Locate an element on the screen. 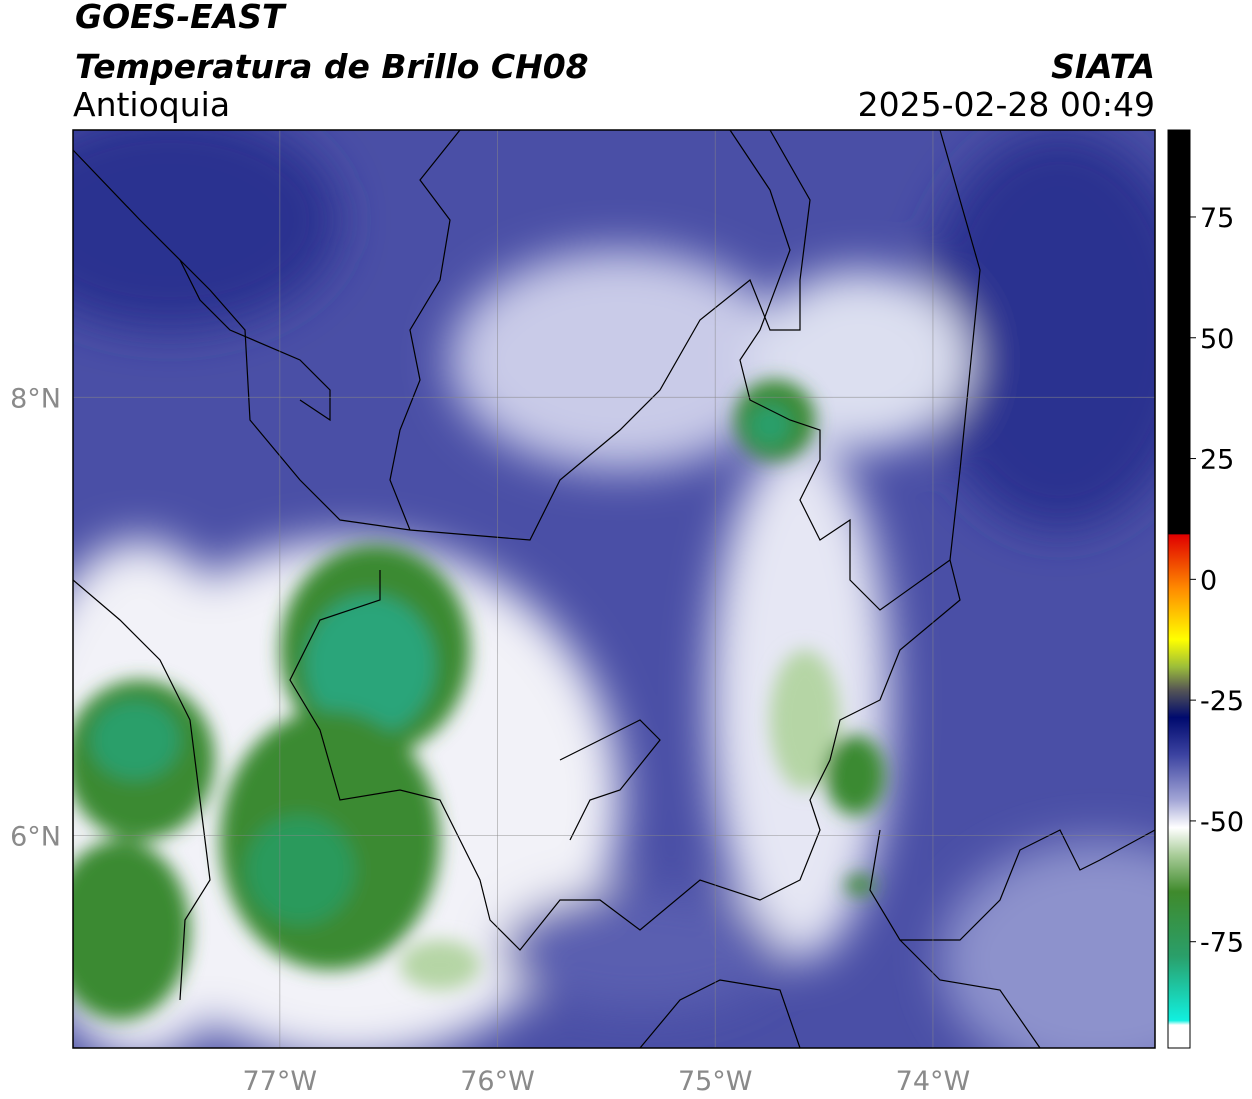  product-title: Temperatura de Brillo CH08 is located at coordinates (332, 66).